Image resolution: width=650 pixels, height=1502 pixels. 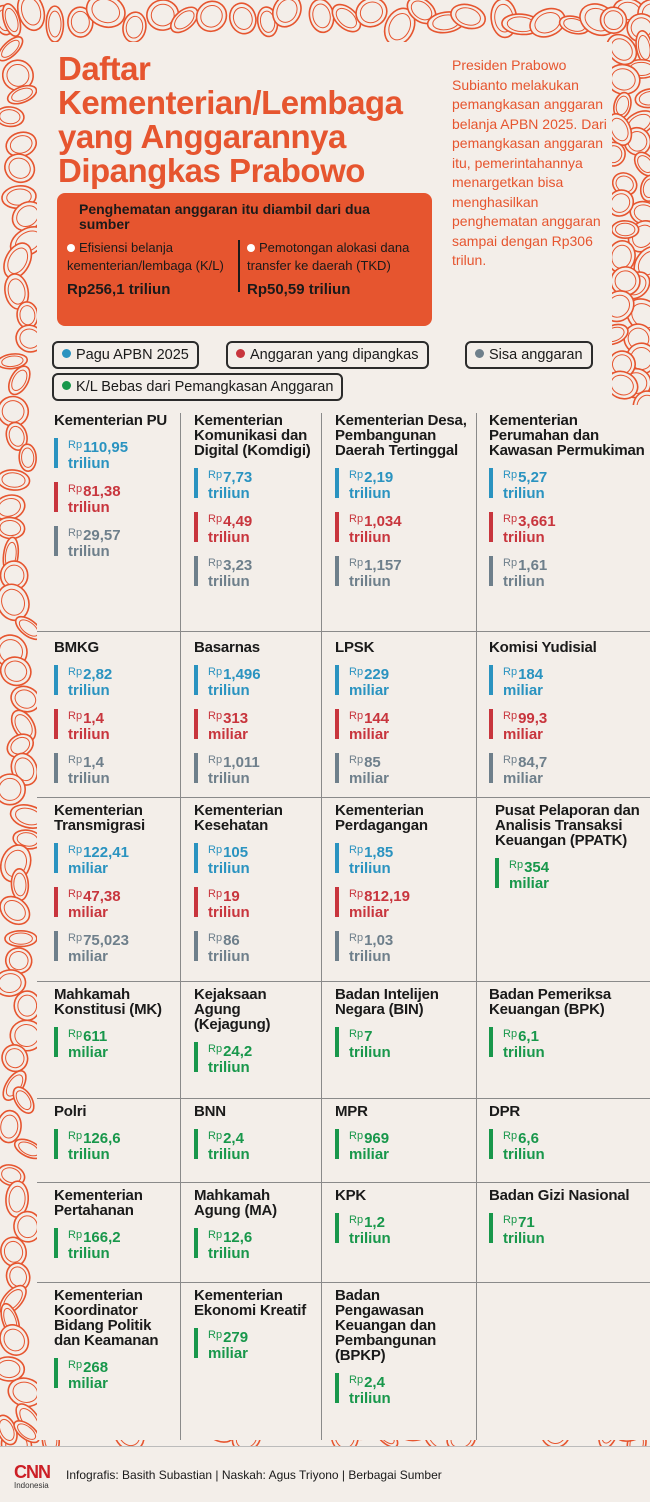 I want to click on amount-value: 166,2, so click(x=102, y=1237).